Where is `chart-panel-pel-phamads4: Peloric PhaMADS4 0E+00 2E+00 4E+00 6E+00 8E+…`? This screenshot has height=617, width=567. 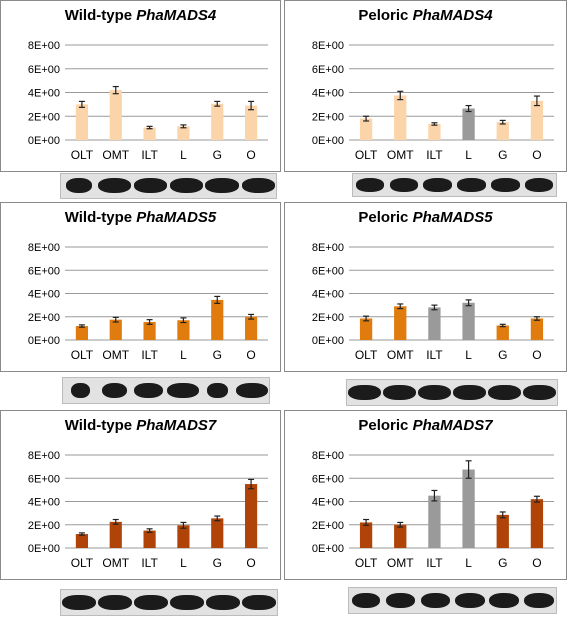 chart-panel-pel-phamads4: Peloric PhaMADS4 0E+00 2E+00 4E+00 6E+00 8E+… is located at coordinates (425, 86).